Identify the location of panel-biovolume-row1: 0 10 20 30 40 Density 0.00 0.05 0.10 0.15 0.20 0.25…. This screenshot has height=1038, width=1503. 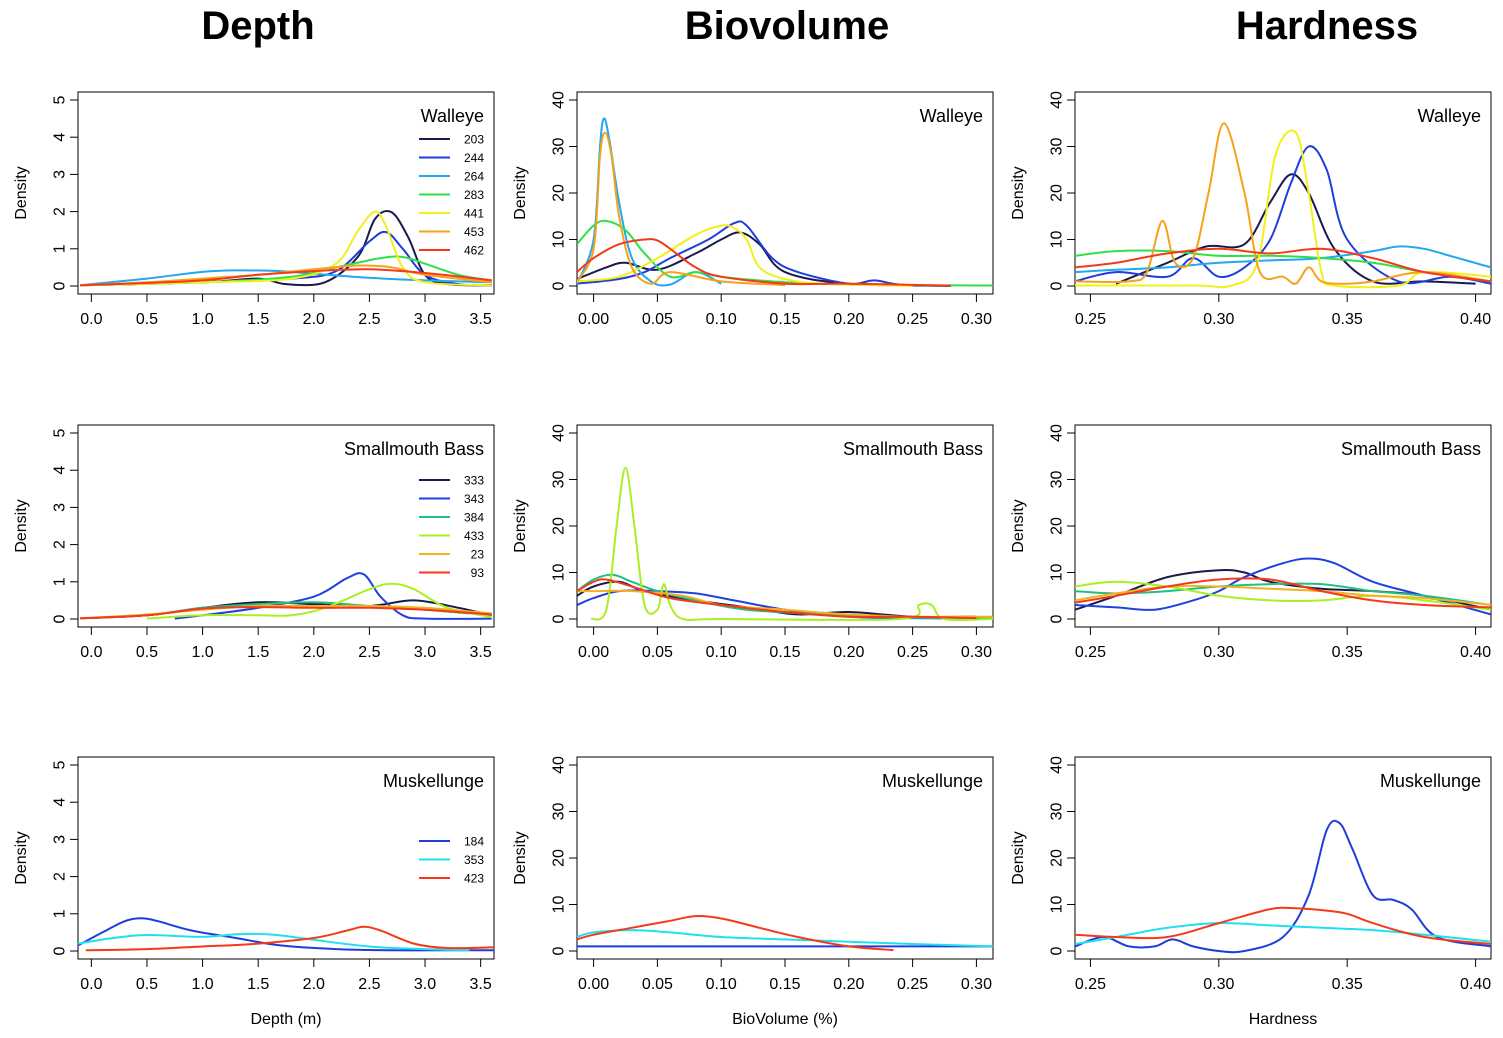
(753, 209).